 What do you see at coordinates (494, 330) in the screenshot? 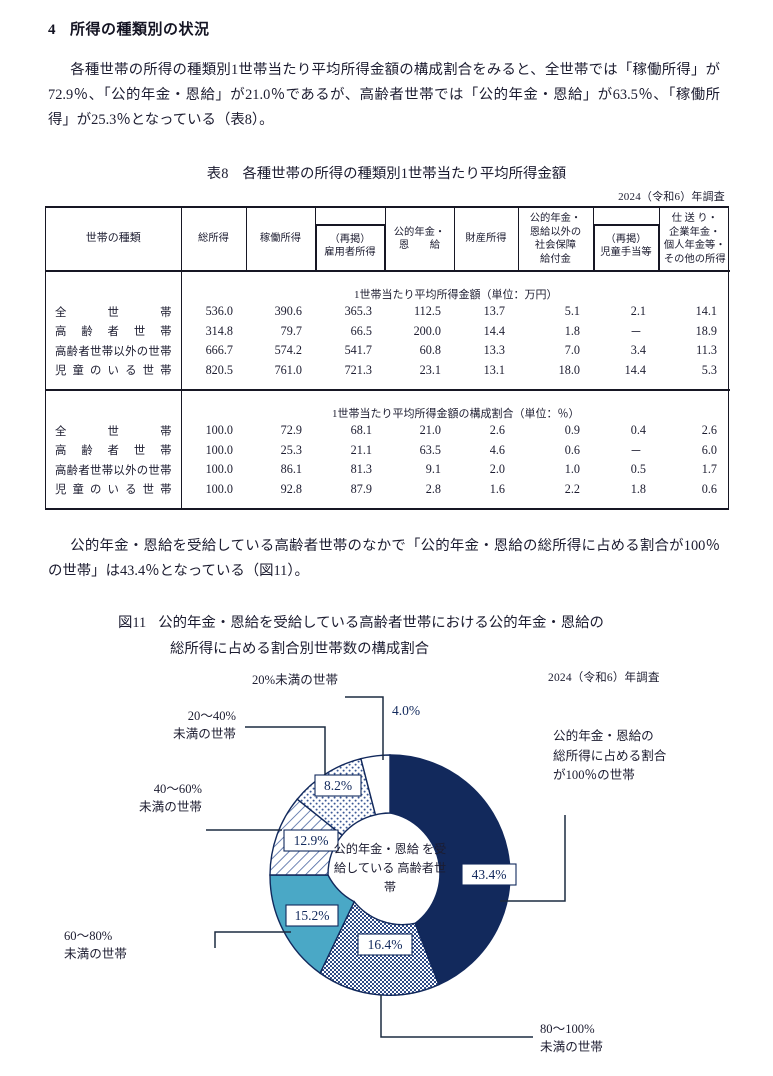
I see `cell-value: 14.4` at bounding box center [494, 330].